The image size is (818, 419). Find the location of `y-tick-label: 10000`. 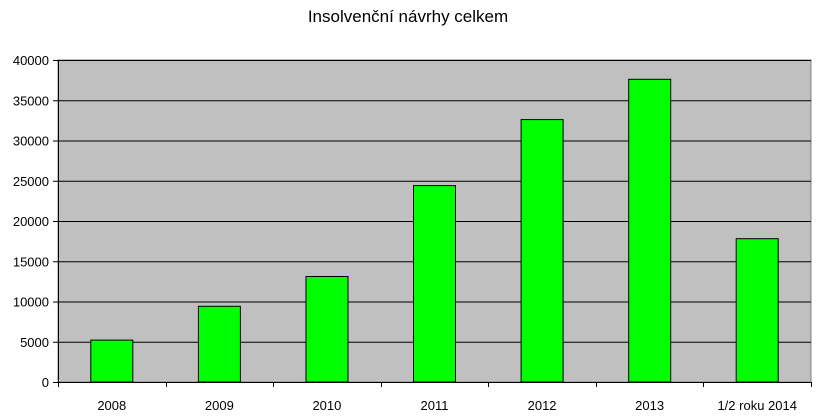

y-tick-label: 10000 is located at coordinates (31, 302).